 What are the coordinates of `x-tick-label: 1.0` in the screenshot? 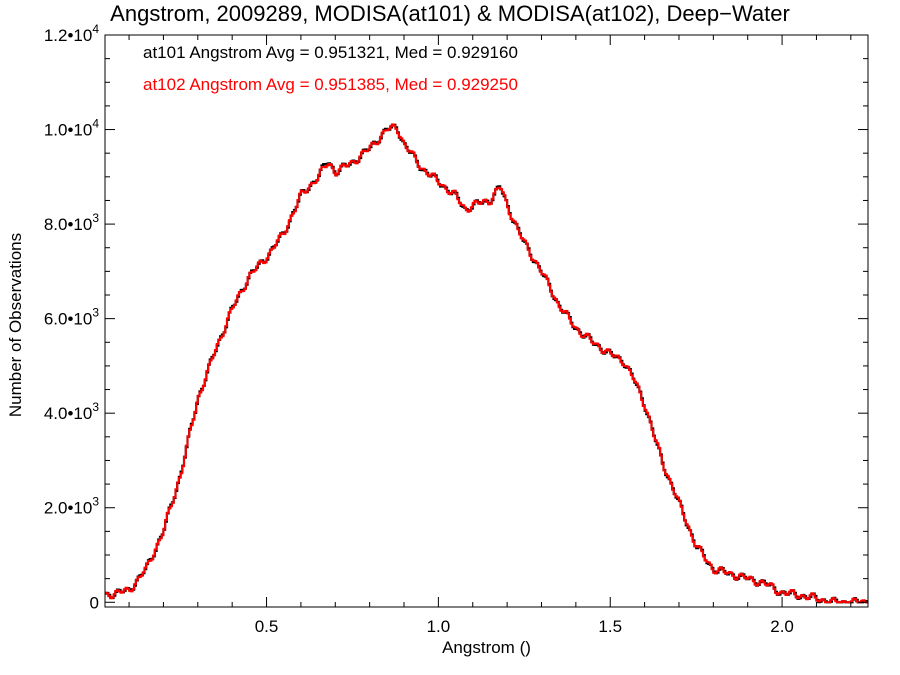 It's located at (439, 626).